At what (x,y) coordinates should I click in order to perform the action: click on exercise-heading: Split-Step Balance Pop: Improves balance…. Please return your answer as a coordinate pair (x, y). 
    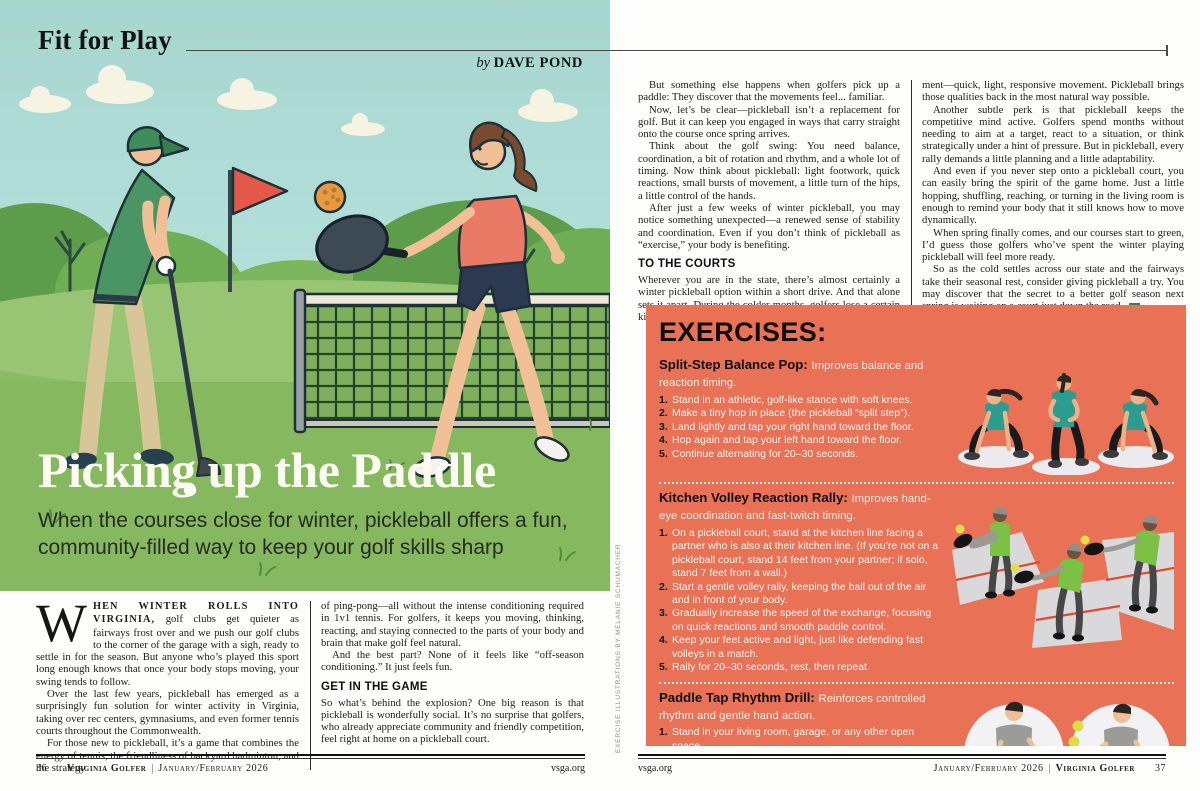
    Looking at the image, I should click on (803, 374).